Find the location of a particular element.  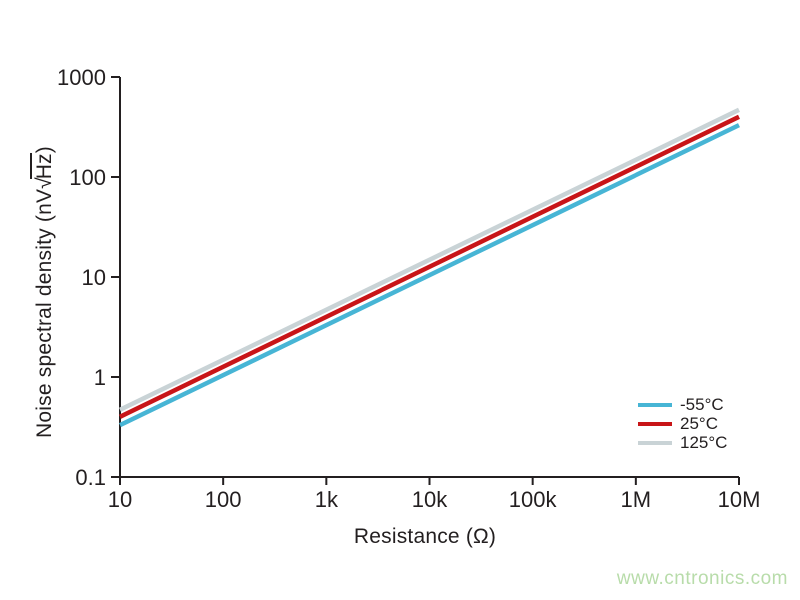

legend-label: 125°C is located at coordinates (704, 442).